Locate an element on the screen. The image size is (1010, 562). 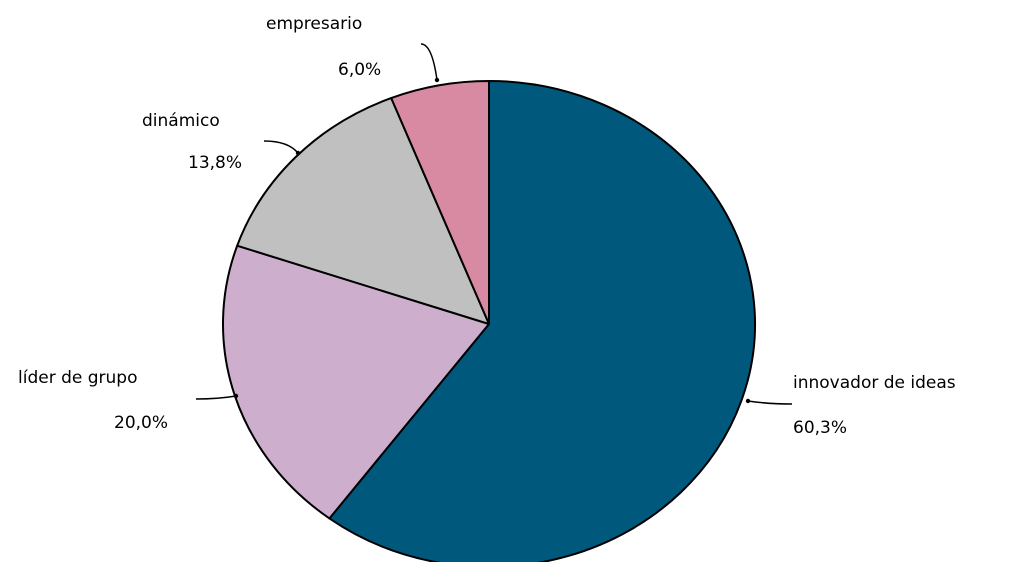
callout-arrow-empresario-head is located at coordinates (437, 80).